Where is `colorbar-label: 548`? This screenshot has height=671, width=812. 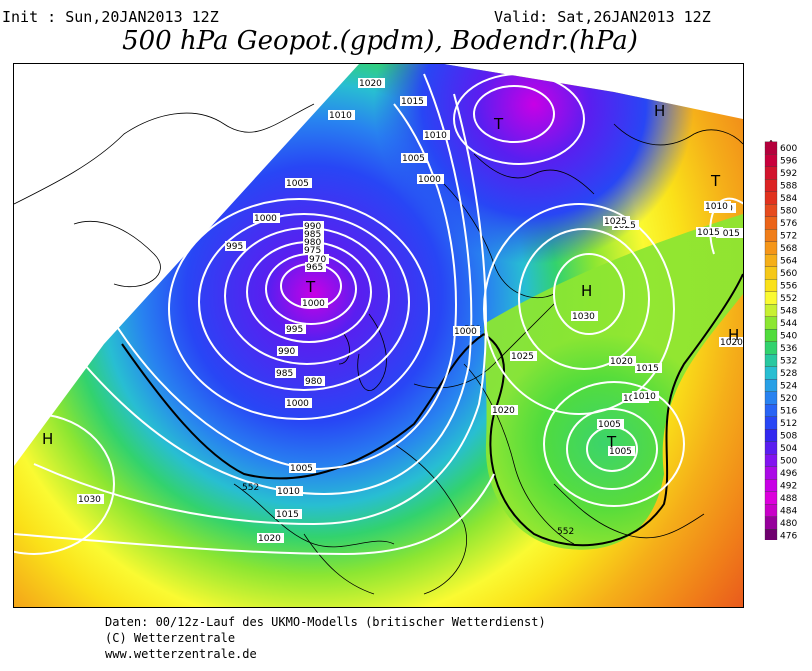
colorbar-label: 548 is located at coordinates (788, 312).